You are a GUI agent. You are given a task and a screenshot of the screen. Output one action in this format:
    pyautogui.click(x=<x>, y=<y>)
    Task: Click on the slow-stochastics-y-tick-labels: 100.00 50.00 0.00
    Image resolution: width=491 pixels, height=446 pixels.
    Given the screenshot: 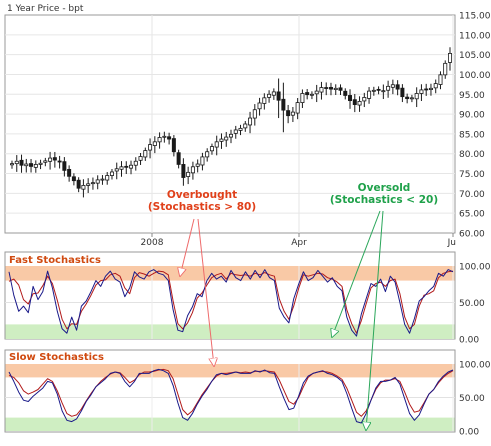 What is the action you would take?
    pyautogui.click(x=475, y=399)
    